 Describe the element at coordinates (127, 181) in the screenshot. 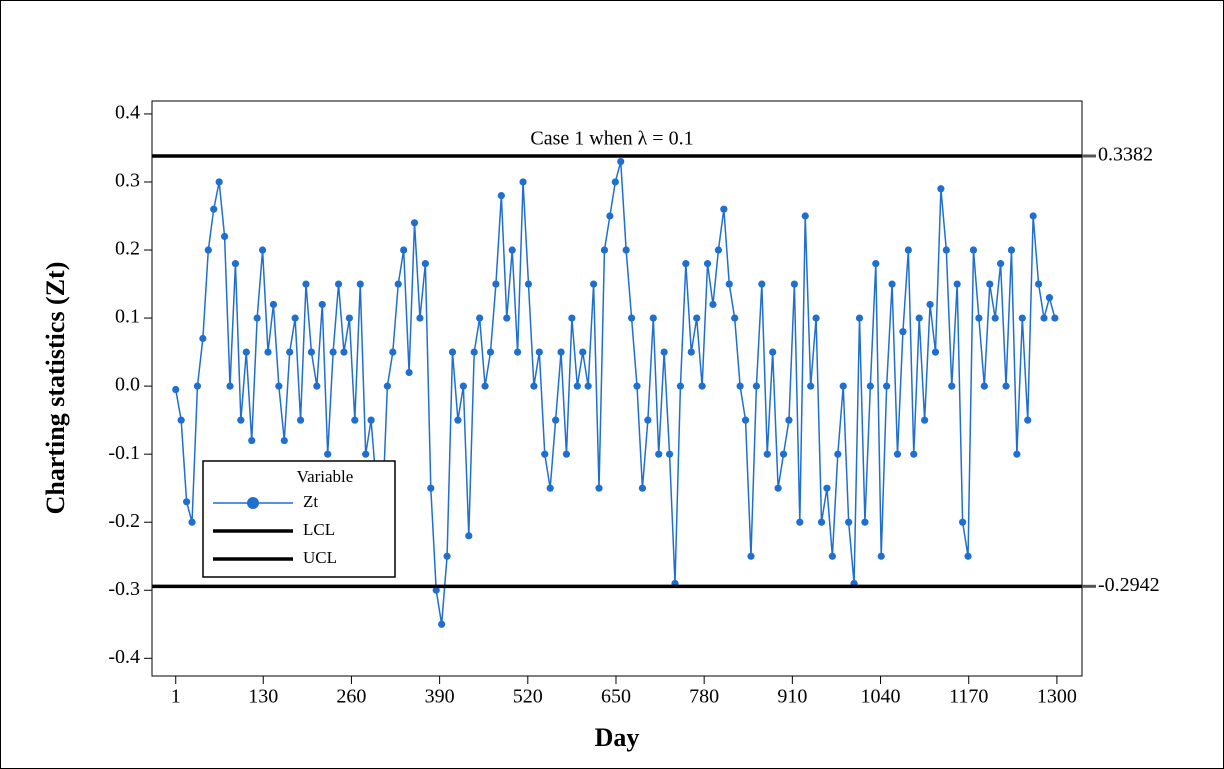

I see `y-tick-label: 0.3` at that location.